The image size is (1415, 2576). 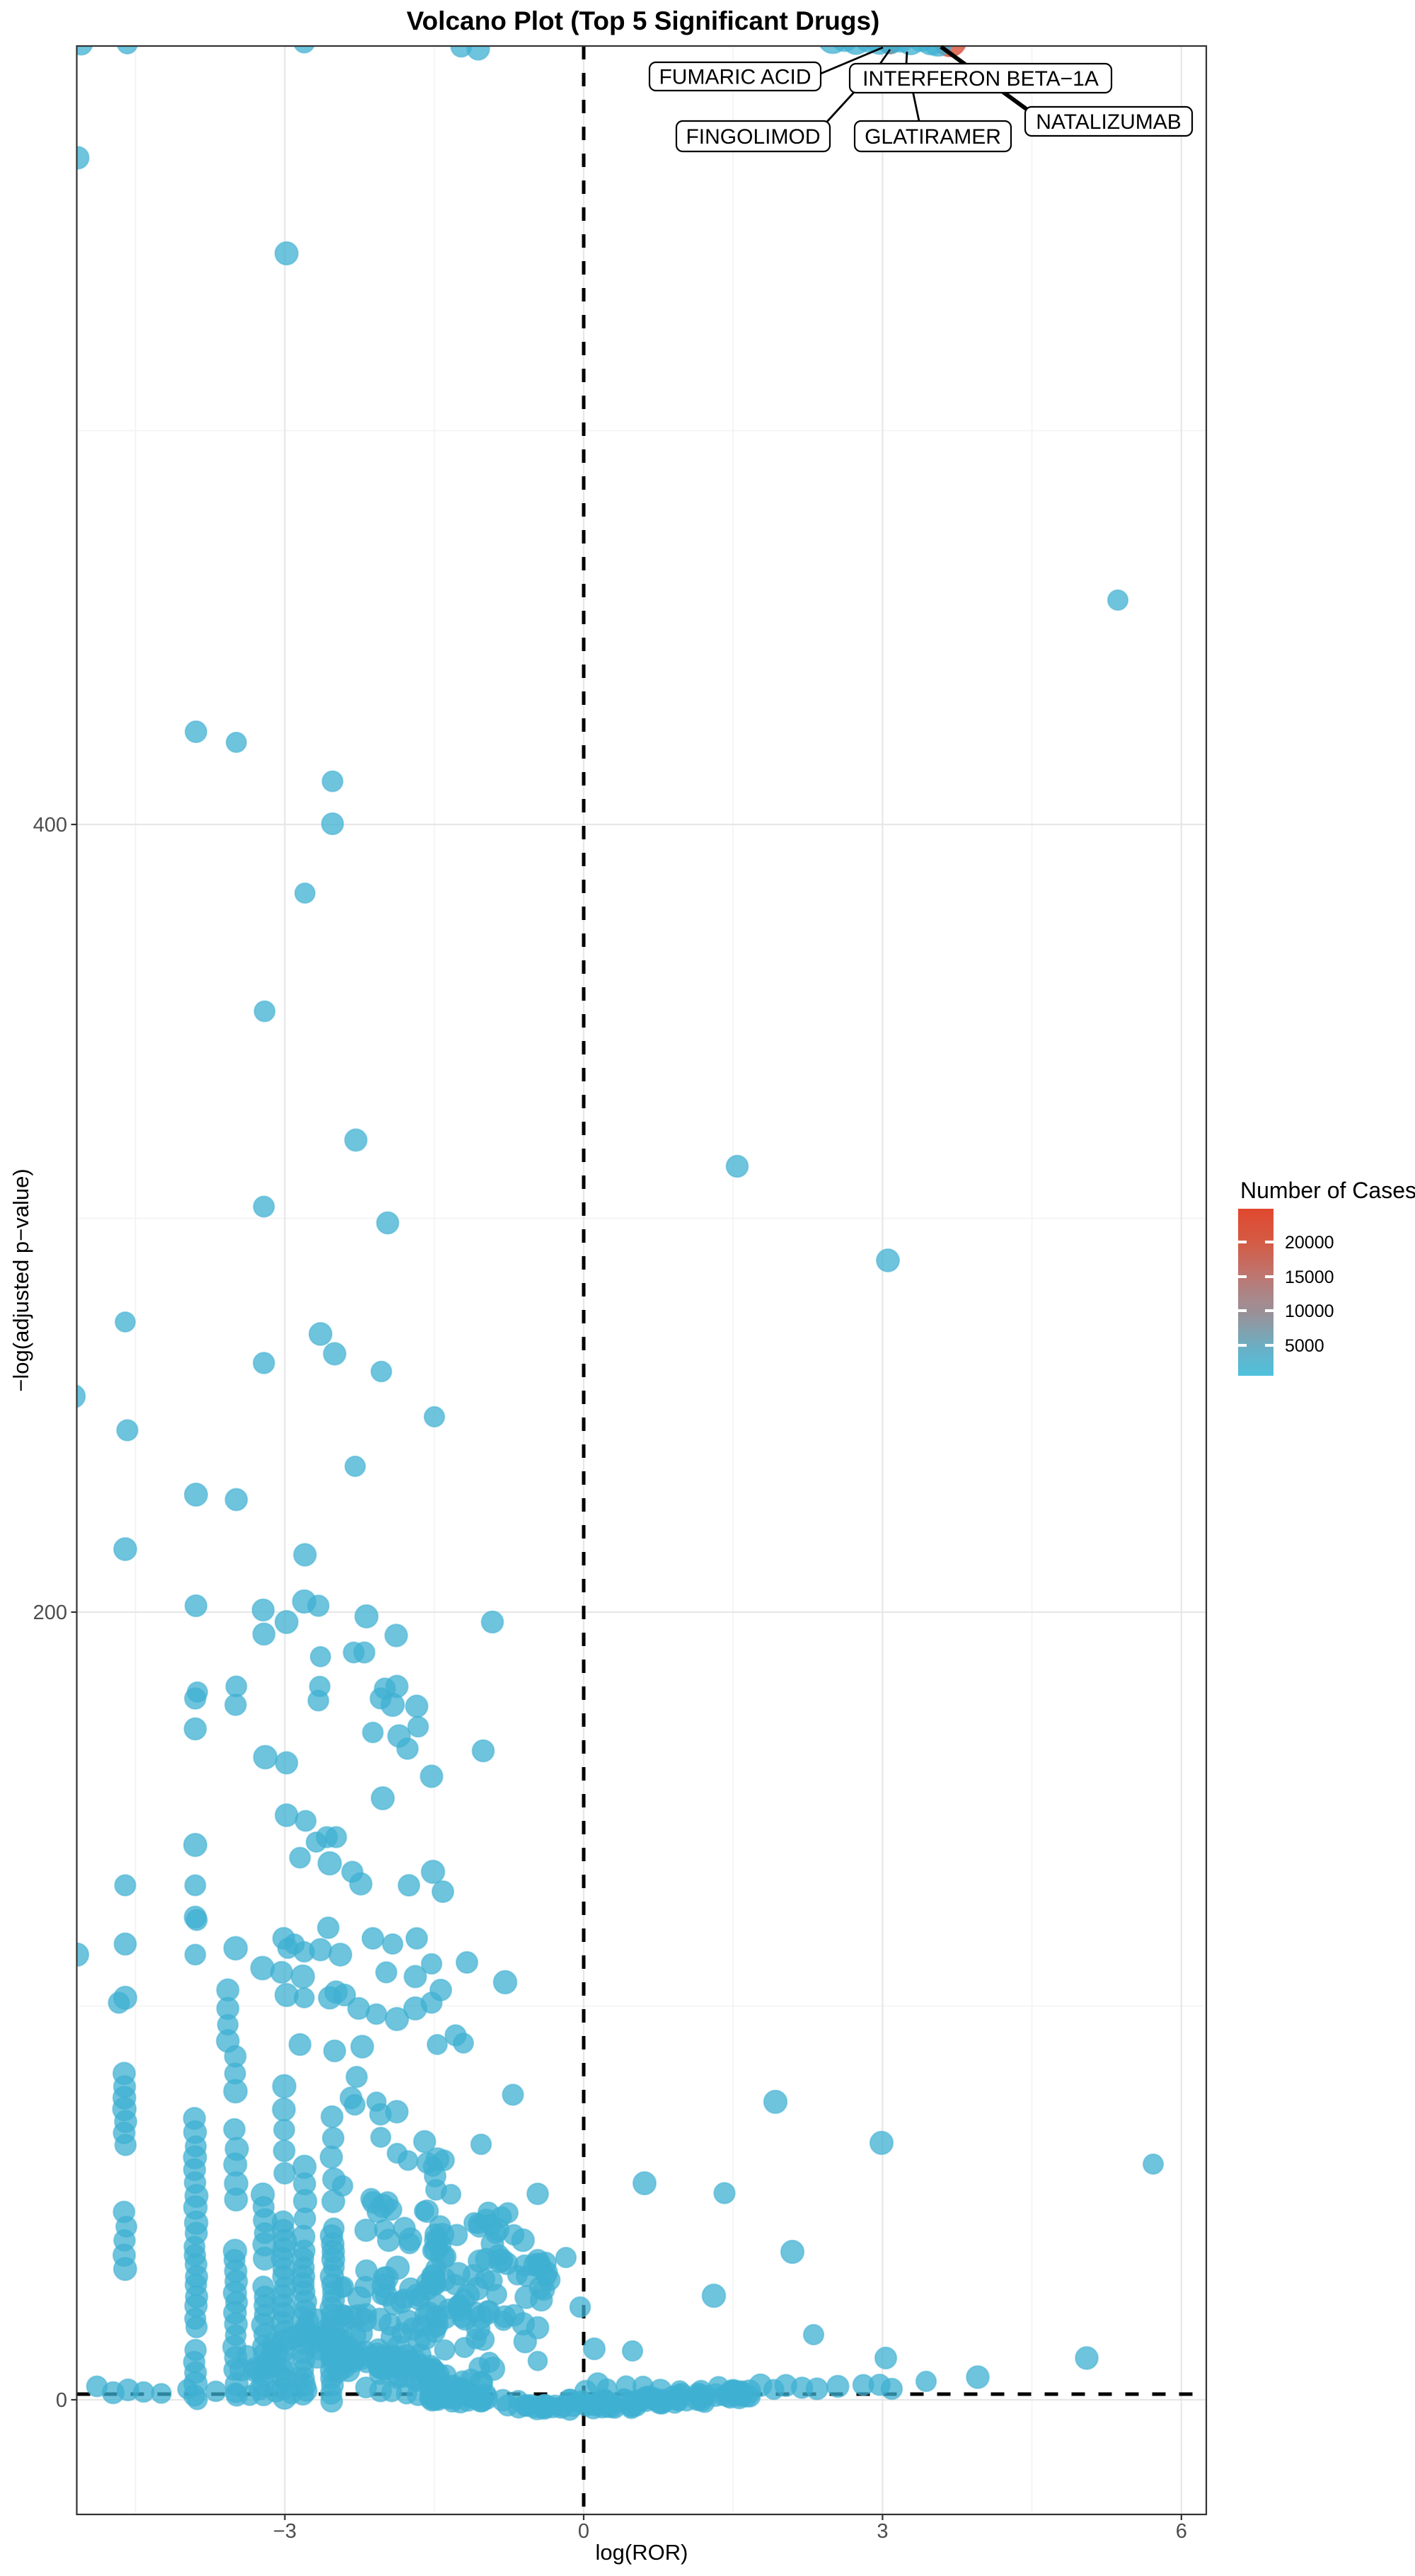 What do you see at coordinates (20, 1280) in the screenshot?
I see `svg-text: −log(adjusted p−value)` at bounding box center [20, 1280].